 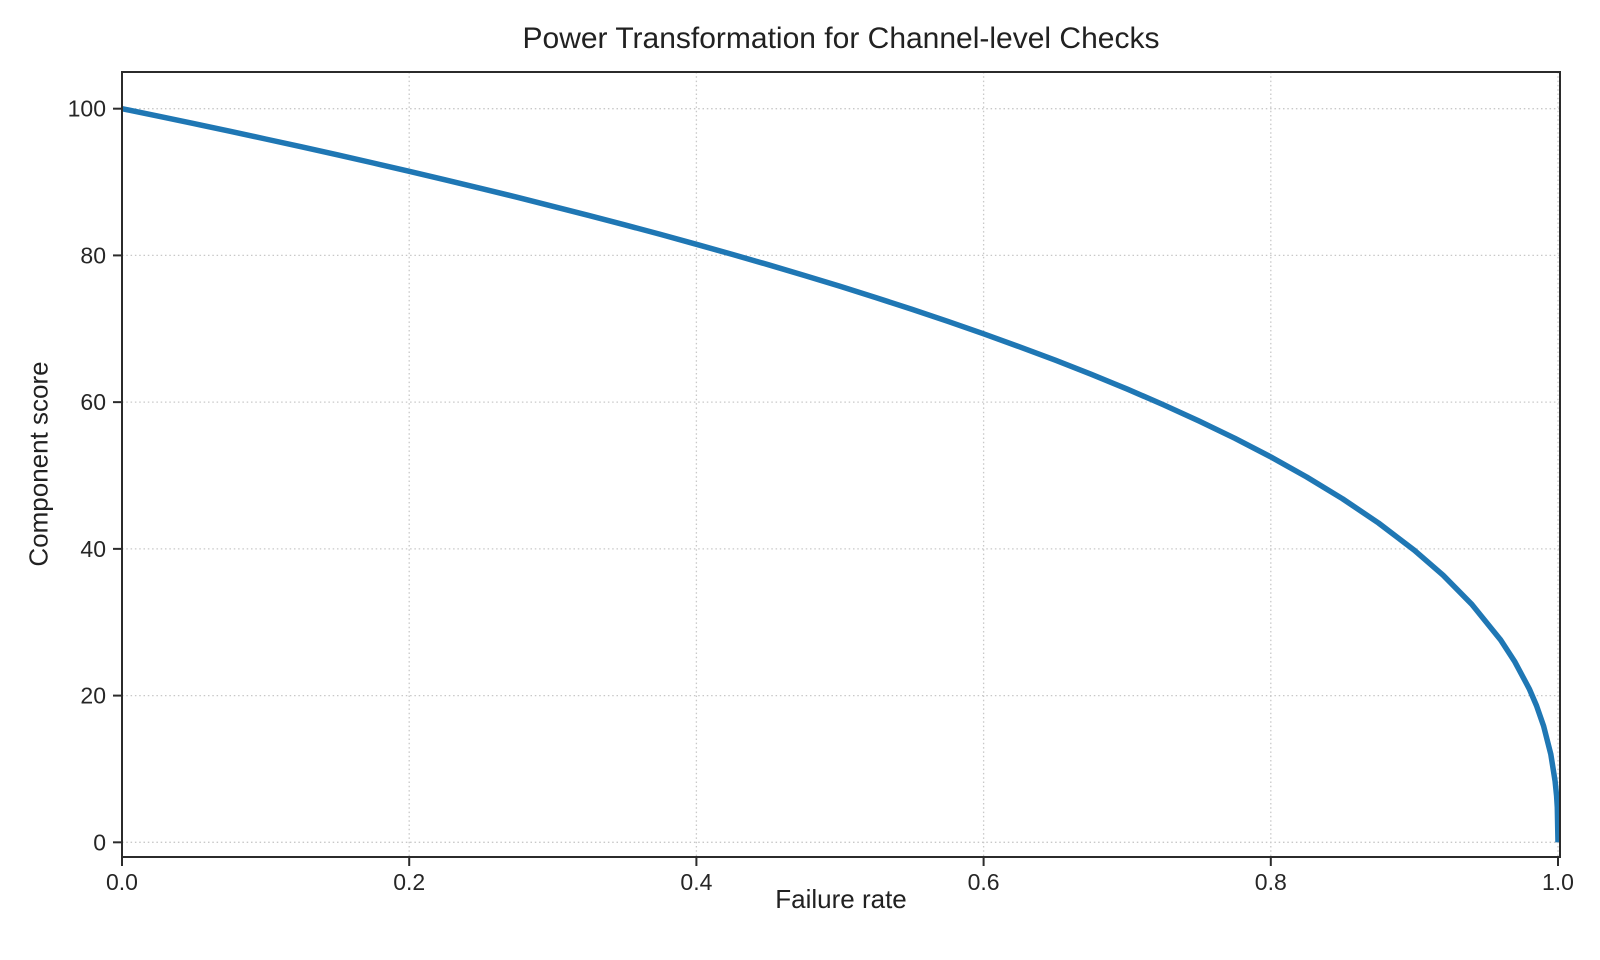 I want to click on x-tick-label: 0.0, so click(x=122, y=882).